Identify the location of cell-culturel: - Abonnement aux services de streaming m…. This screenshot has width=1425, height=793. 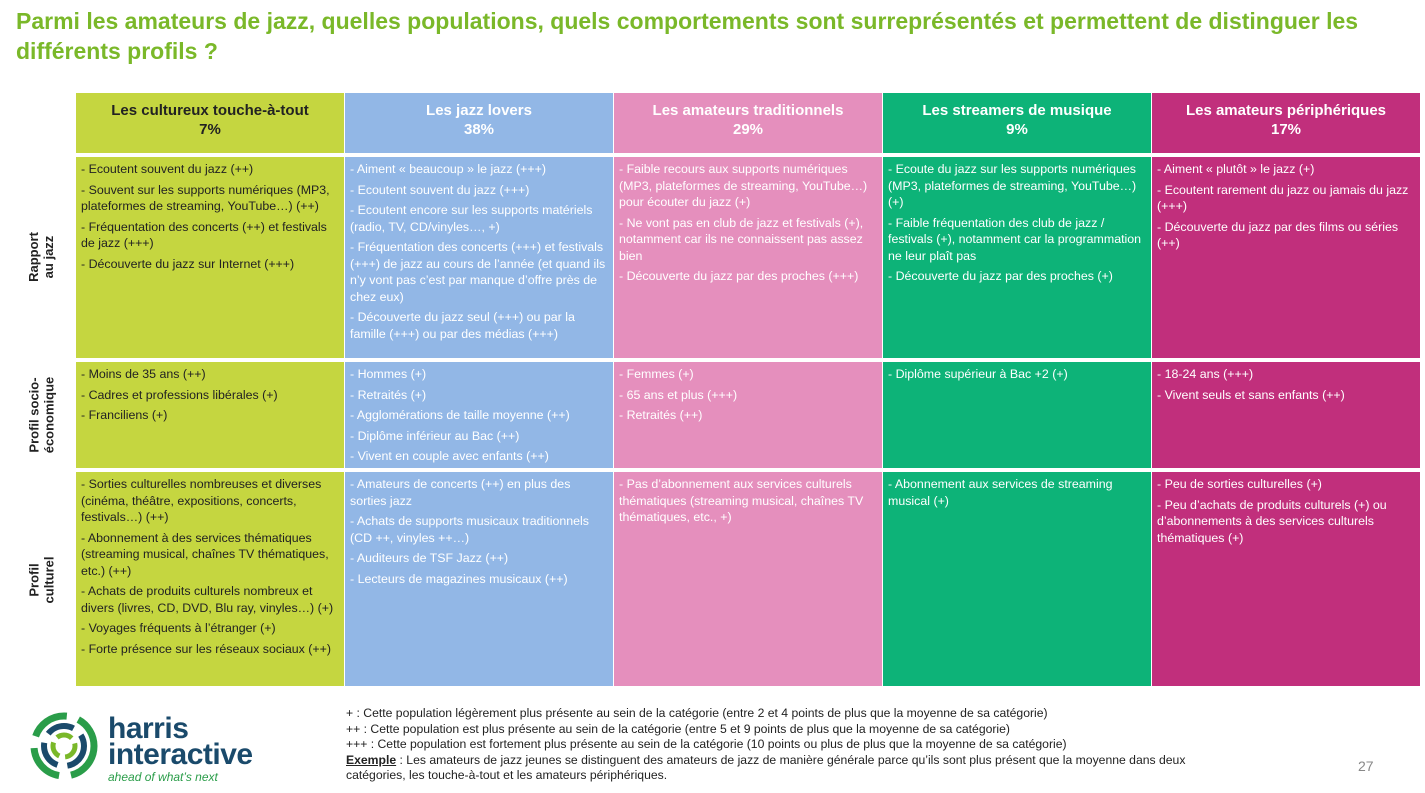
(1017, 579).